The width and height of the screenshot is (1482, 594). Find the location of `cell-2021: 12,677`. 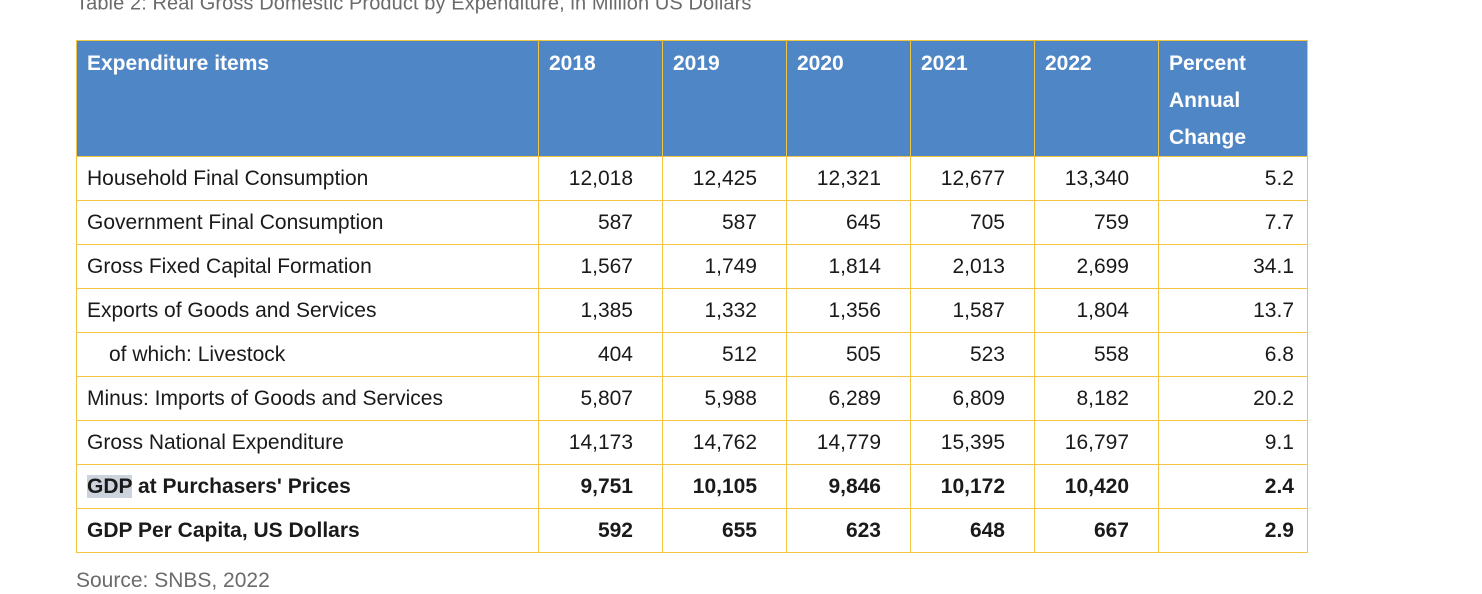

cell-2021: 12,677 is located at coordinates (972, 178).